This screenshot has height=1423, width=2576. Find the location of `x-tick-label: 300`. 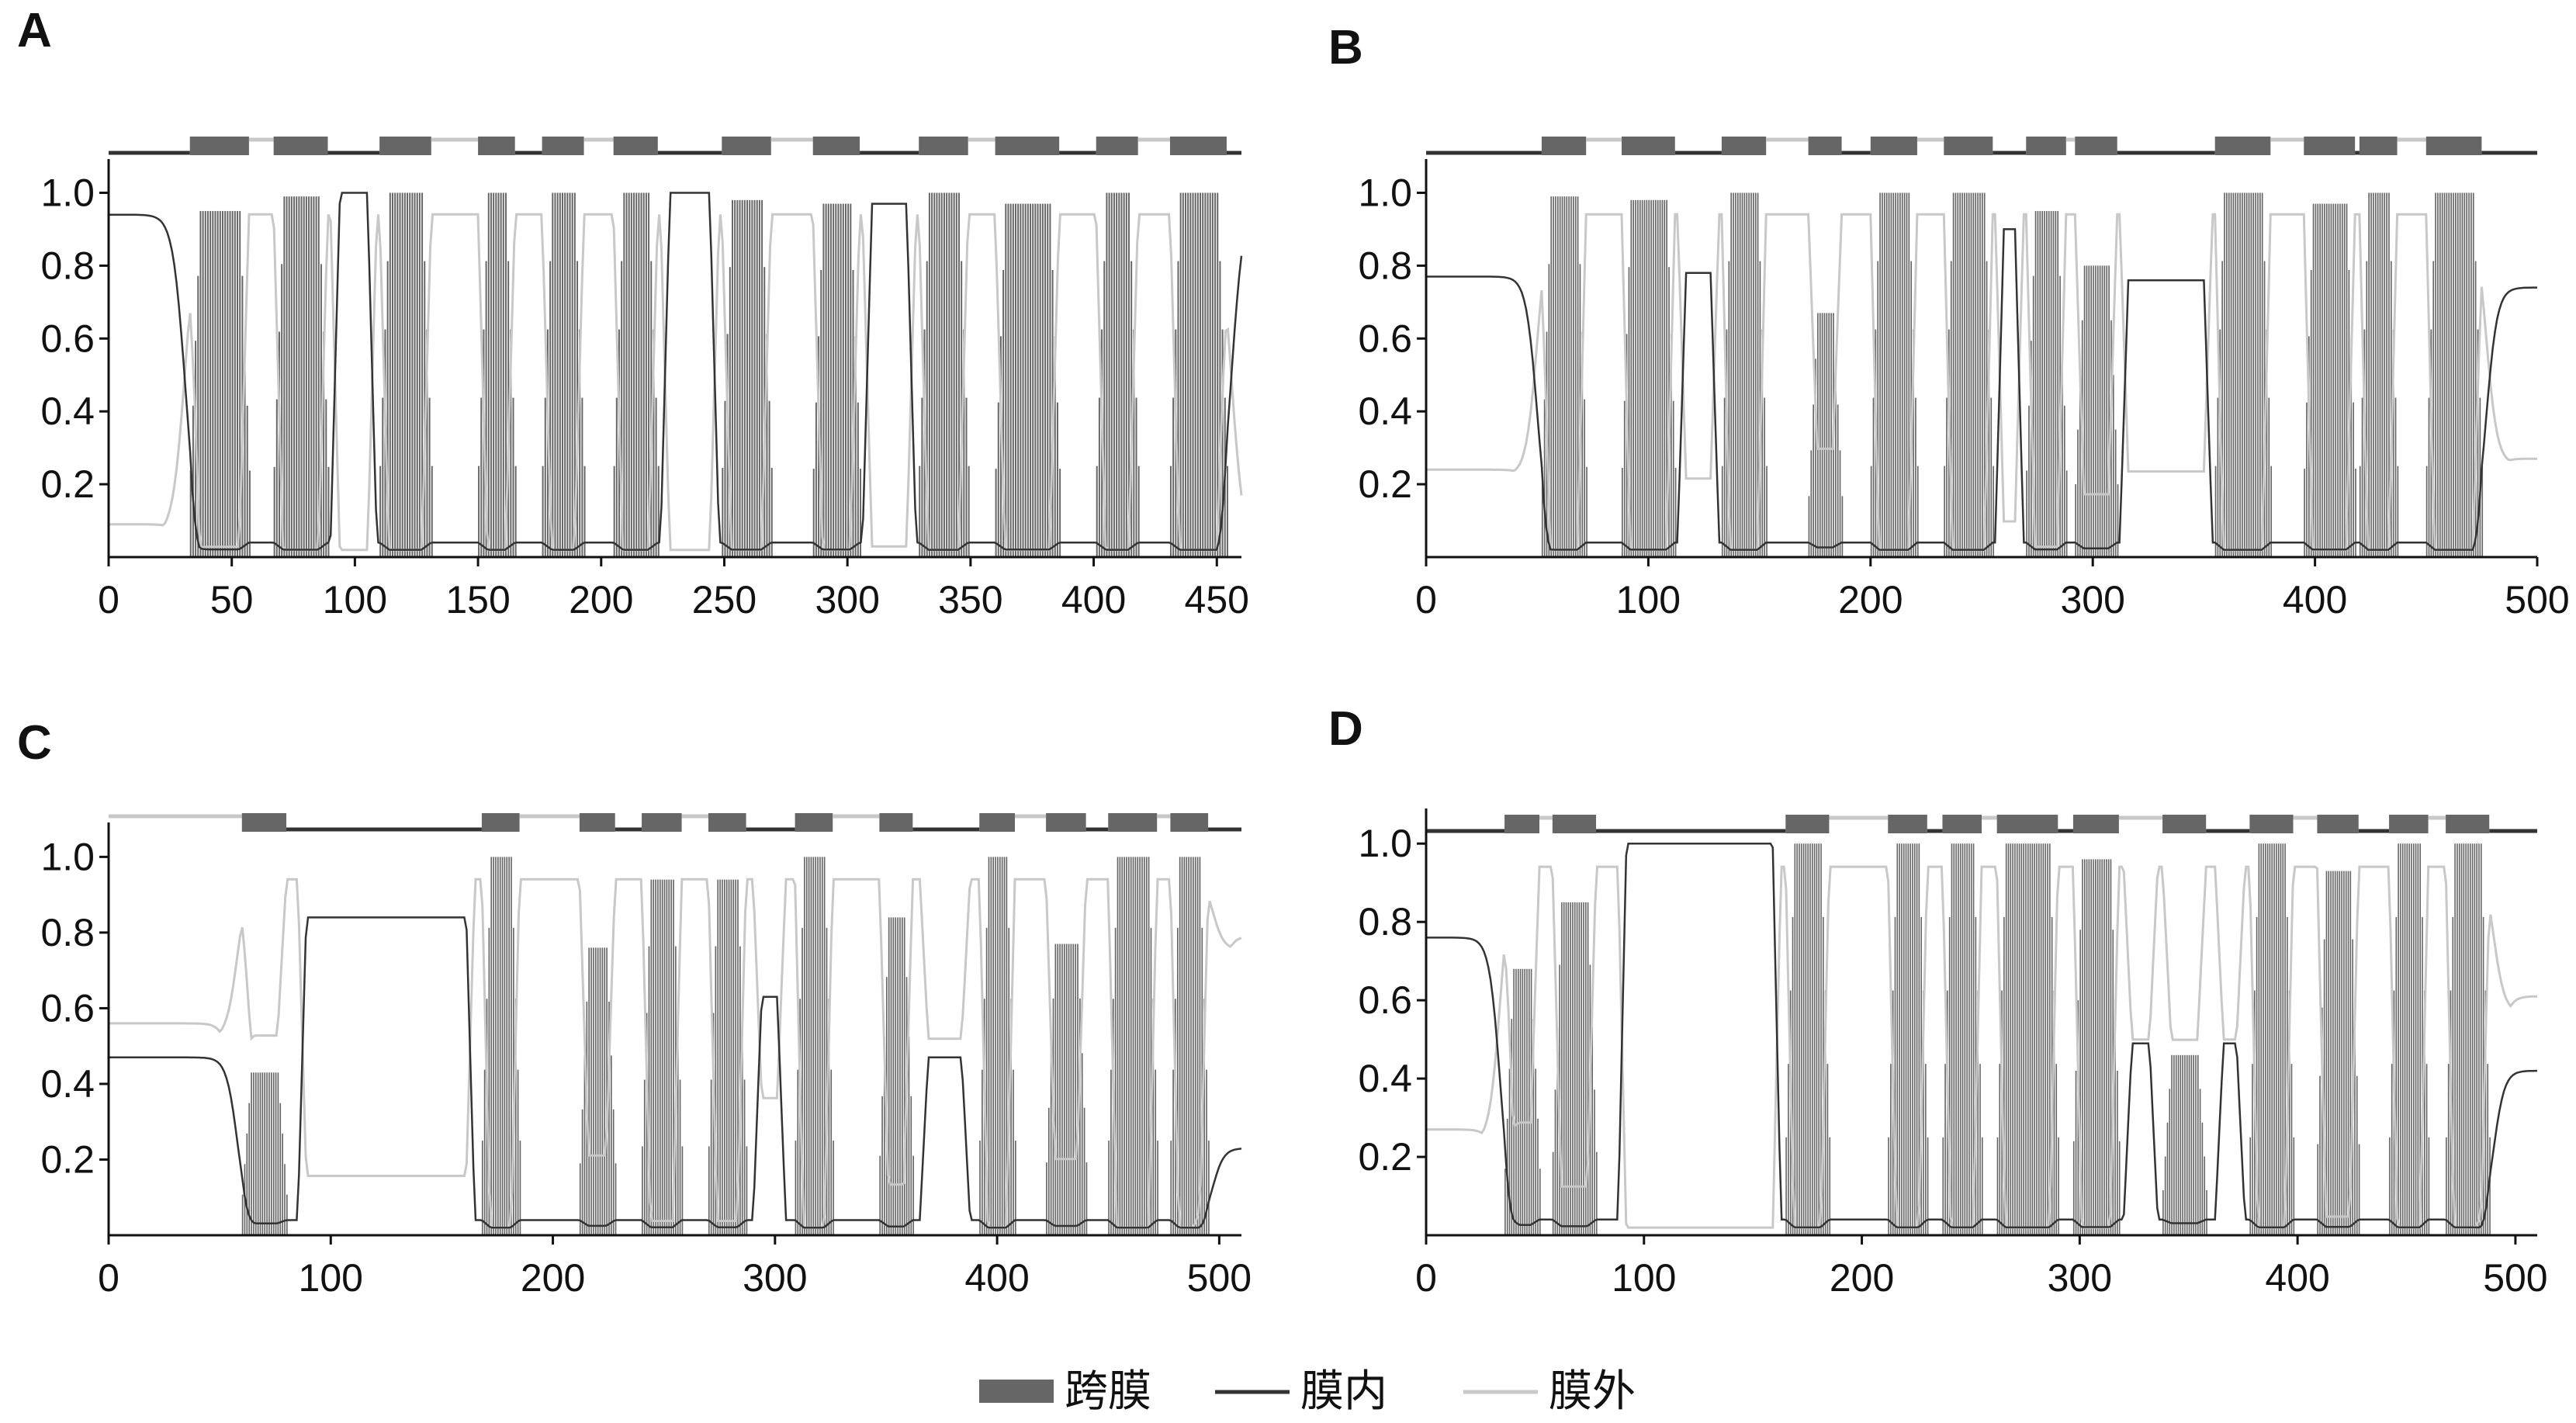

x-tick-label: 300 is located at coordinates (2080, 1278).